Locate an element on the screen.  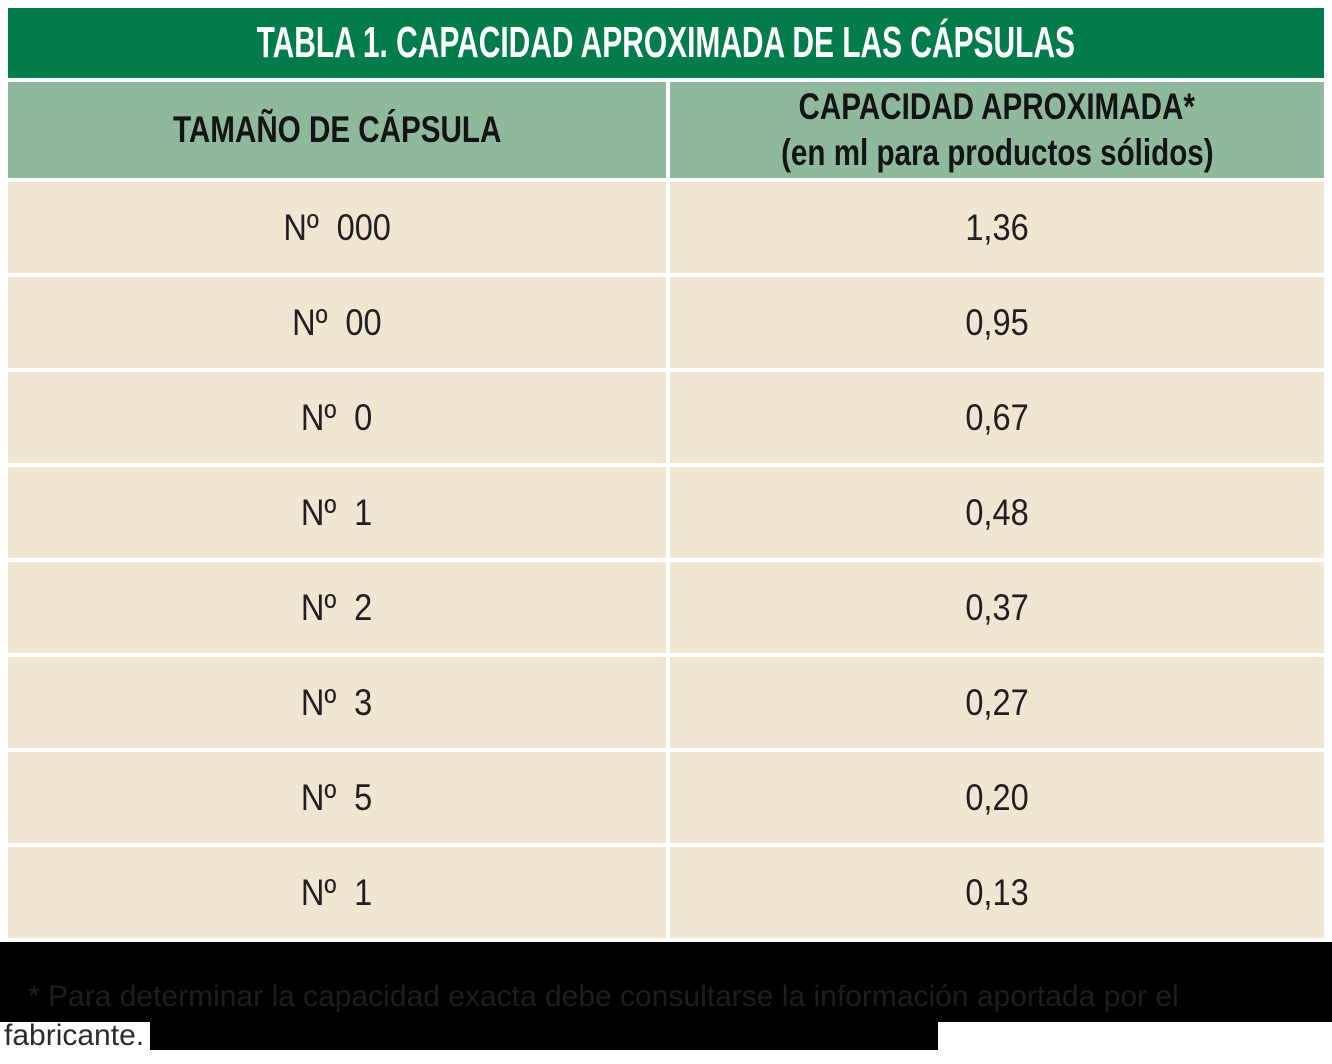
table-row: Nº 00 0,95 is located at coordinates (666, 322).